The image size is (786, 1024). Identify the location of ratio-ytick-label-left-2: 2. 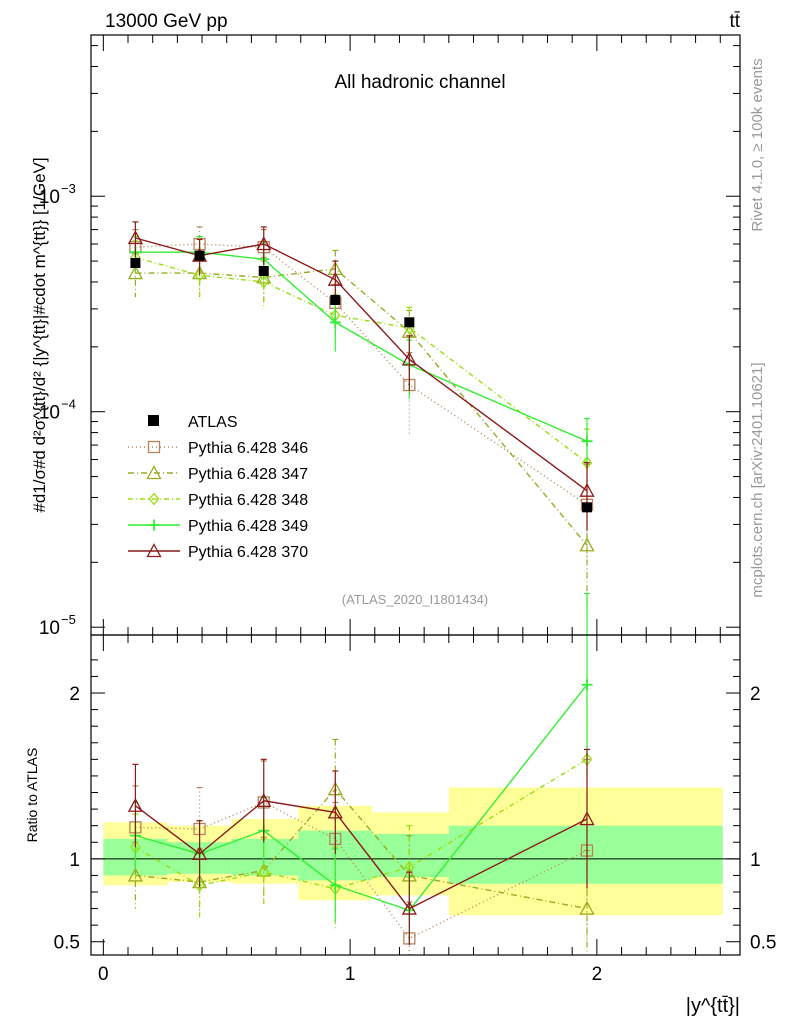
(74, 694).